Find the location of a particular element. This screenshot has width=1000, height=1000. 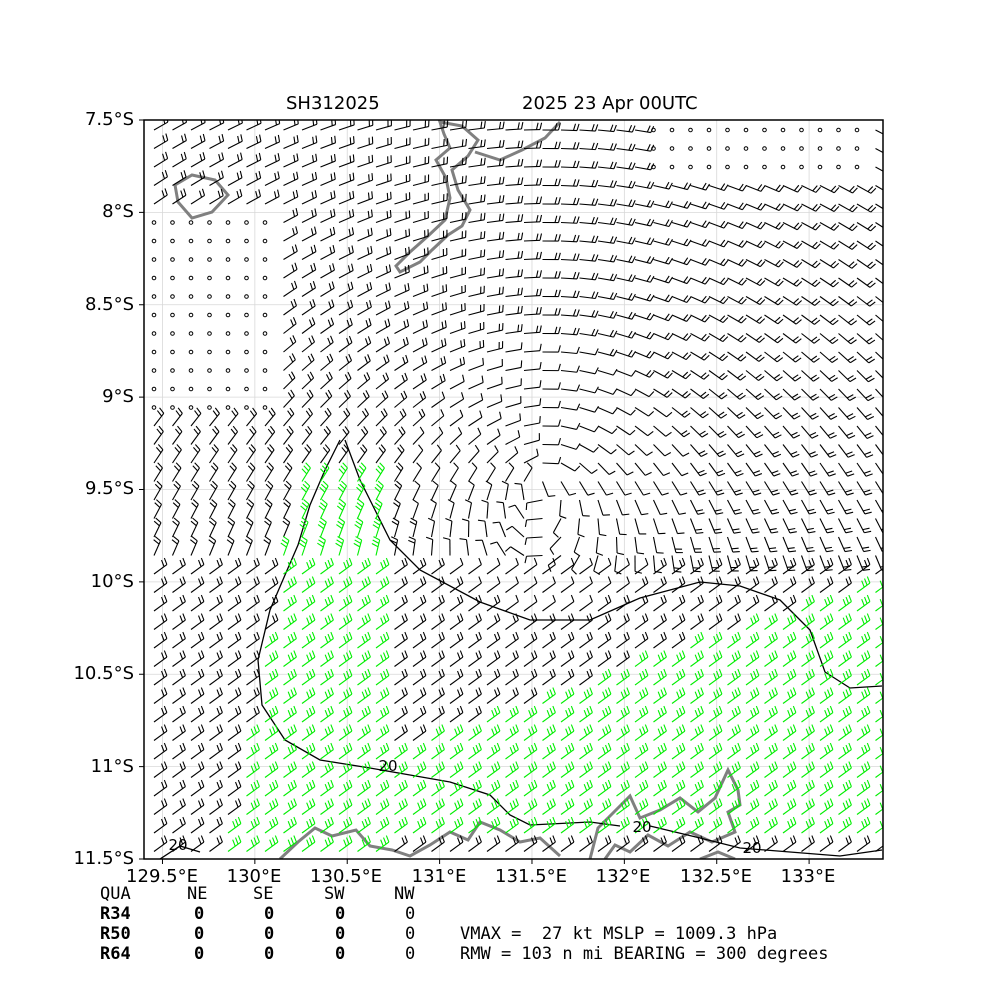

lon-label: 129.5°E is located at coordinates (162, 876).